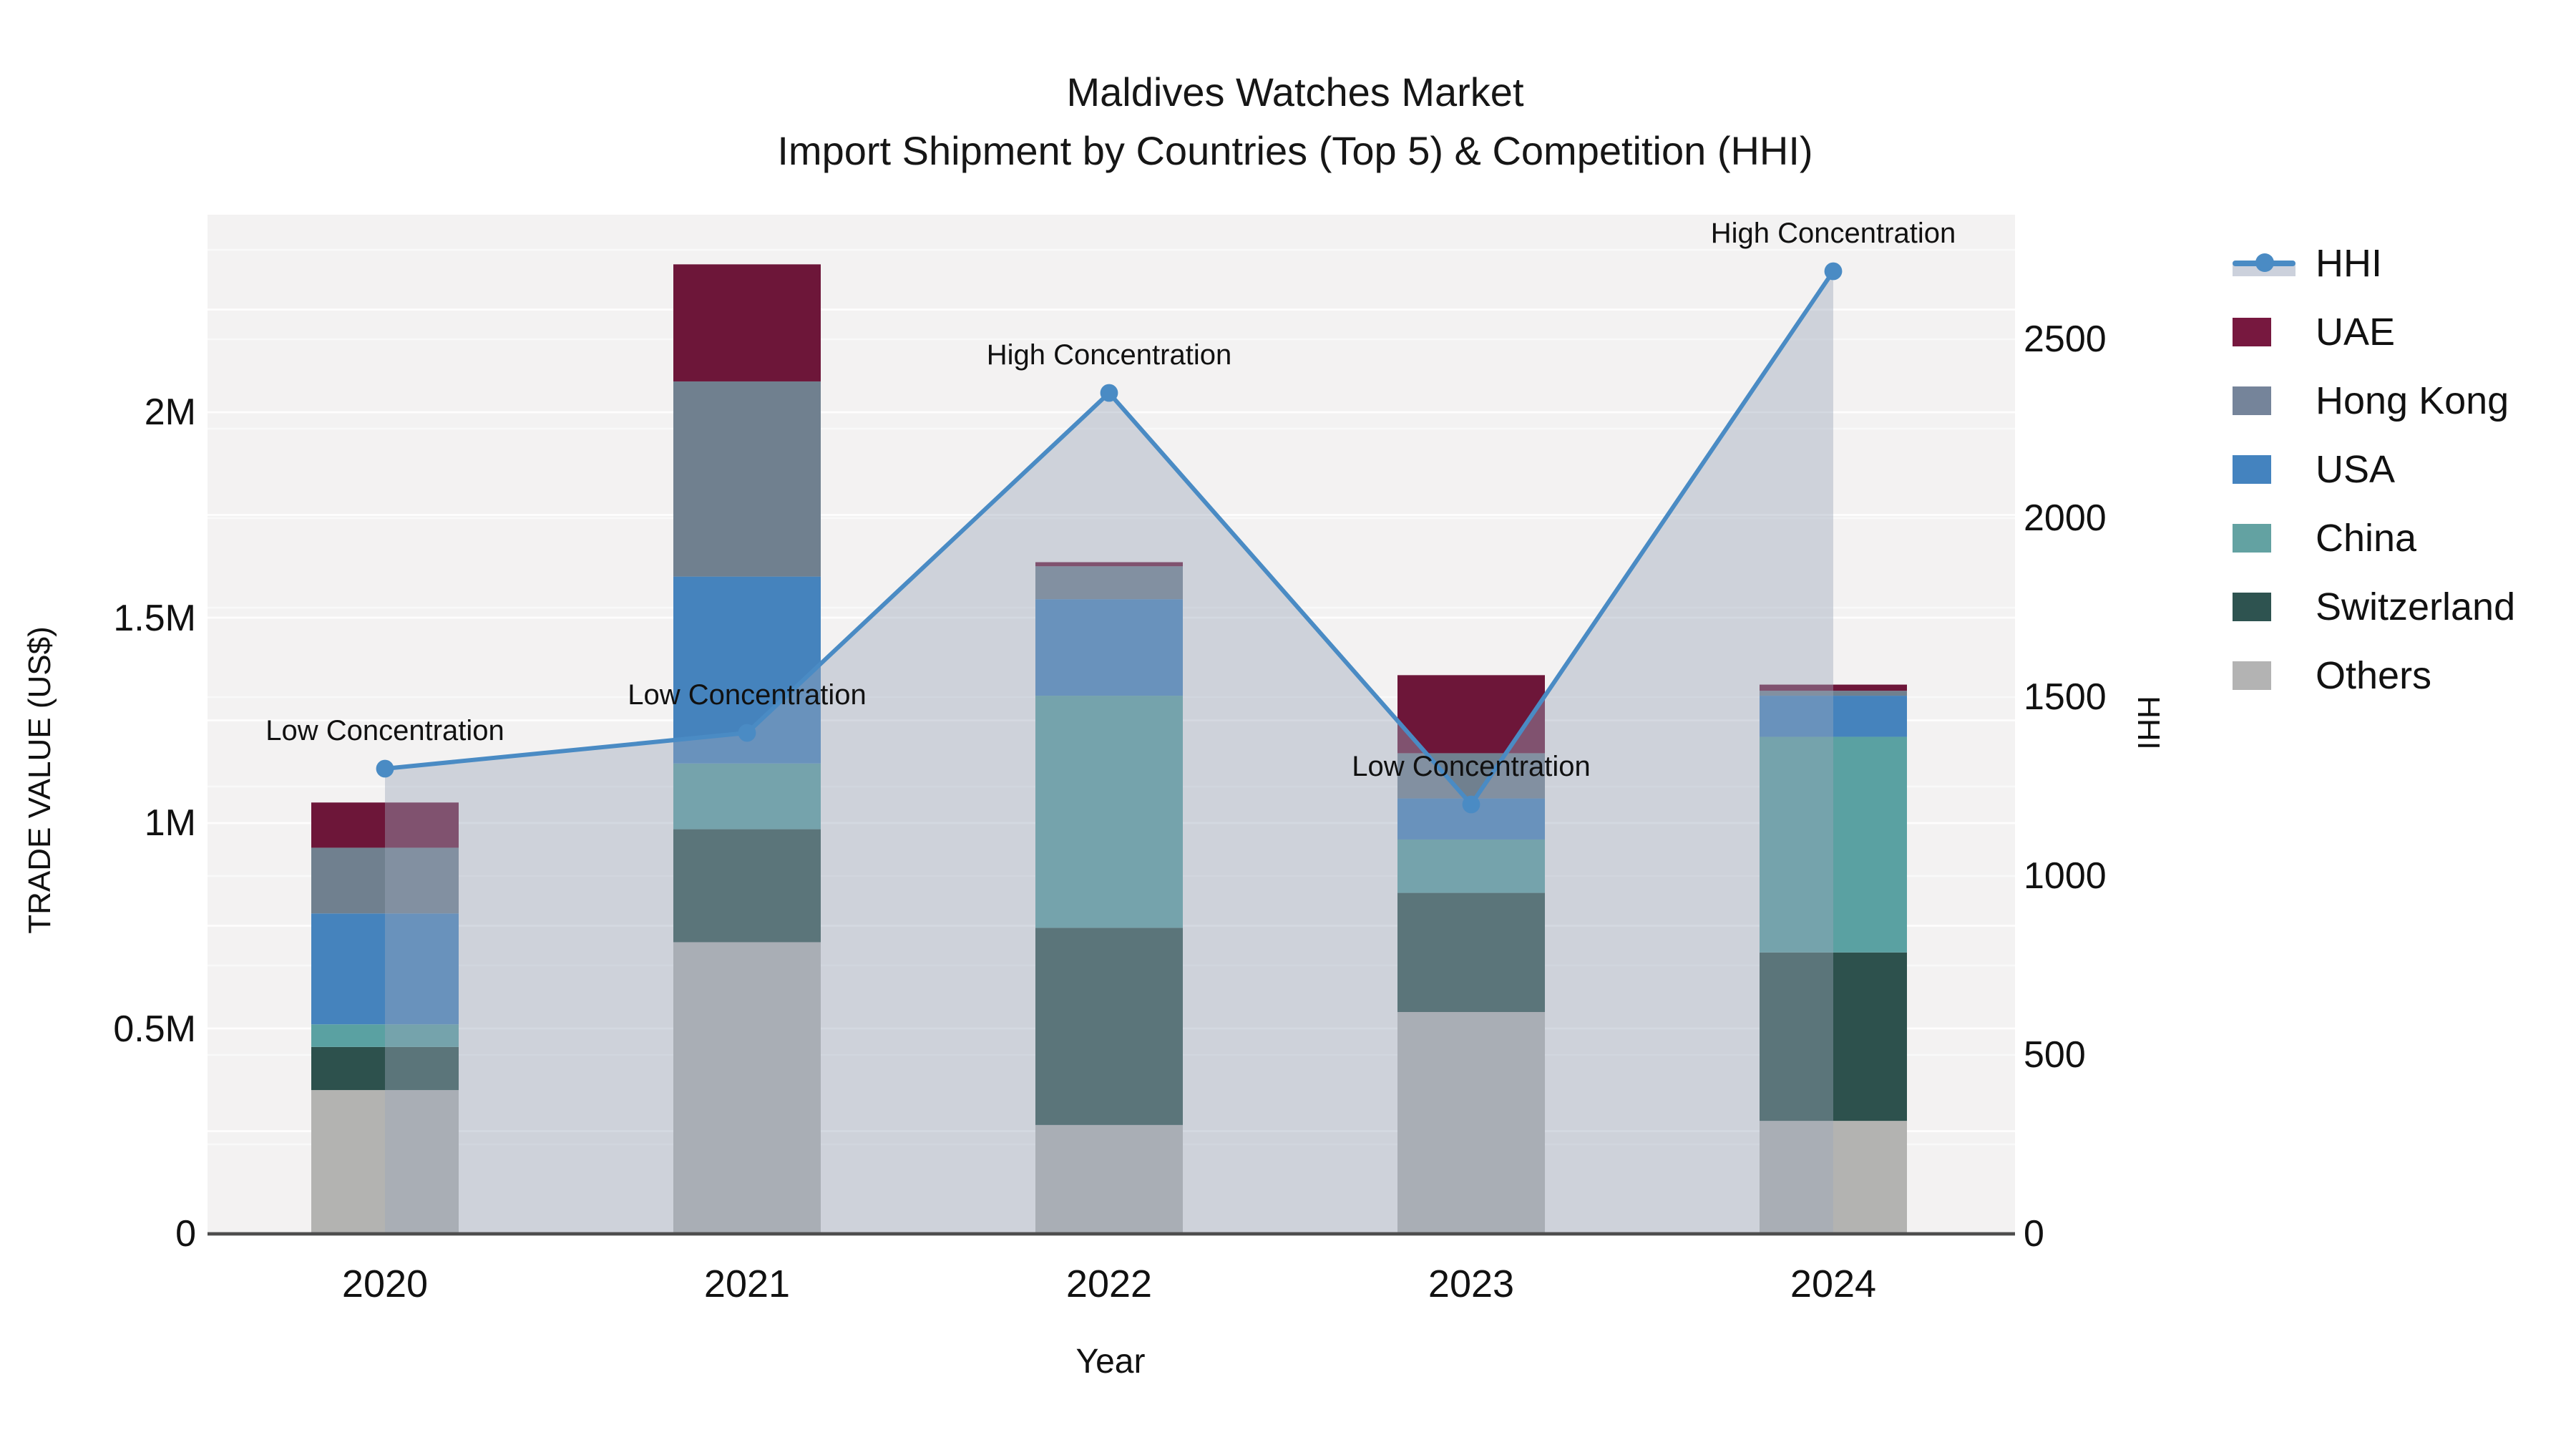  Describe the element at coordinates (1833, 271) in the screenshot. I see `hhi-marker-2024` at that location.